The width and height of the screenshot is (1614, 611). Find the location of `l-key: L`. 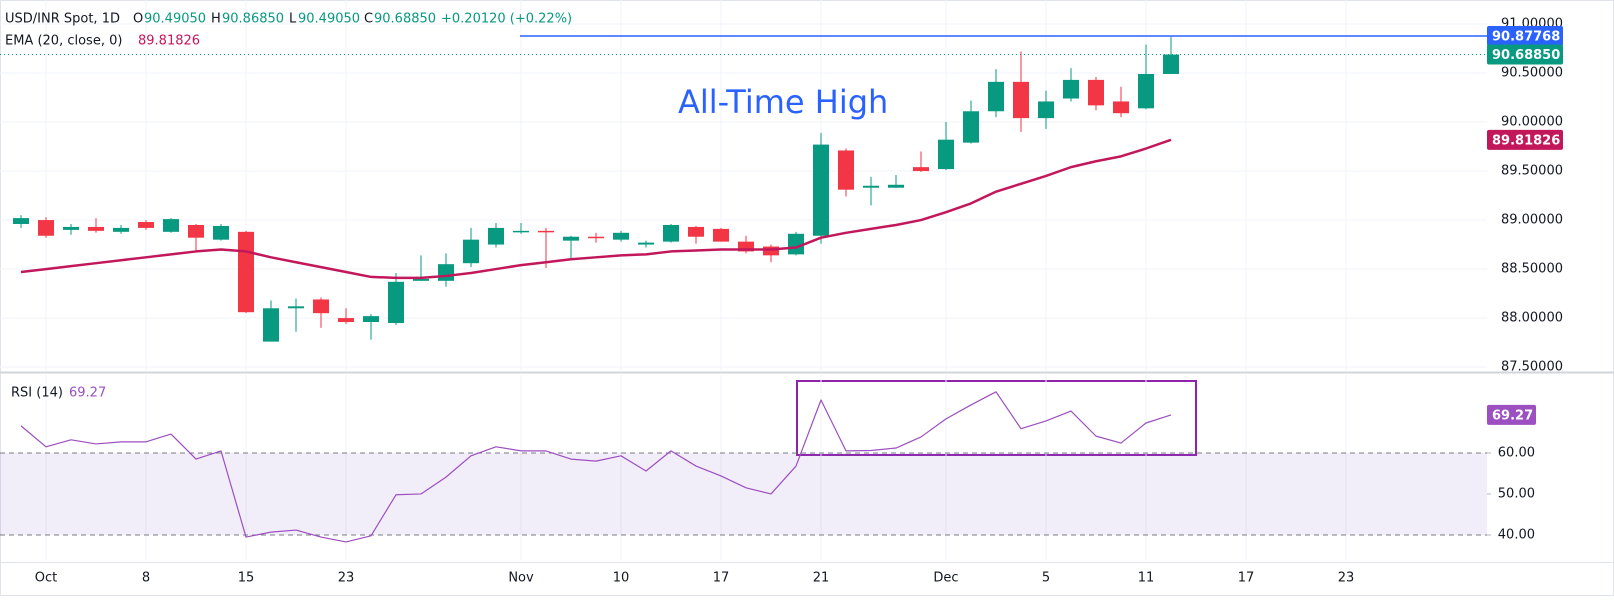

l-key: L is located at coordinates (293, 19).